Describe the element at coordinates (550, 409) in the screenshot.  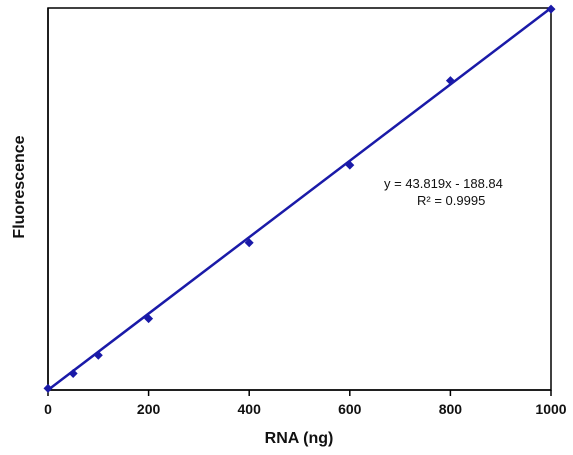
I see `x-tick-label: 1000` at that location.